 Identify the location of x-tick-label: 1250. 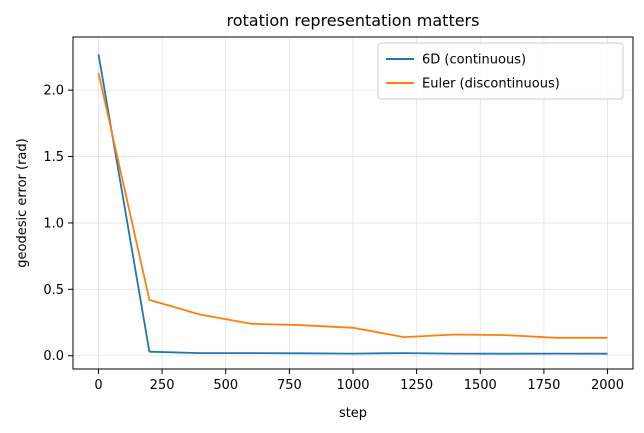
(416, 385).